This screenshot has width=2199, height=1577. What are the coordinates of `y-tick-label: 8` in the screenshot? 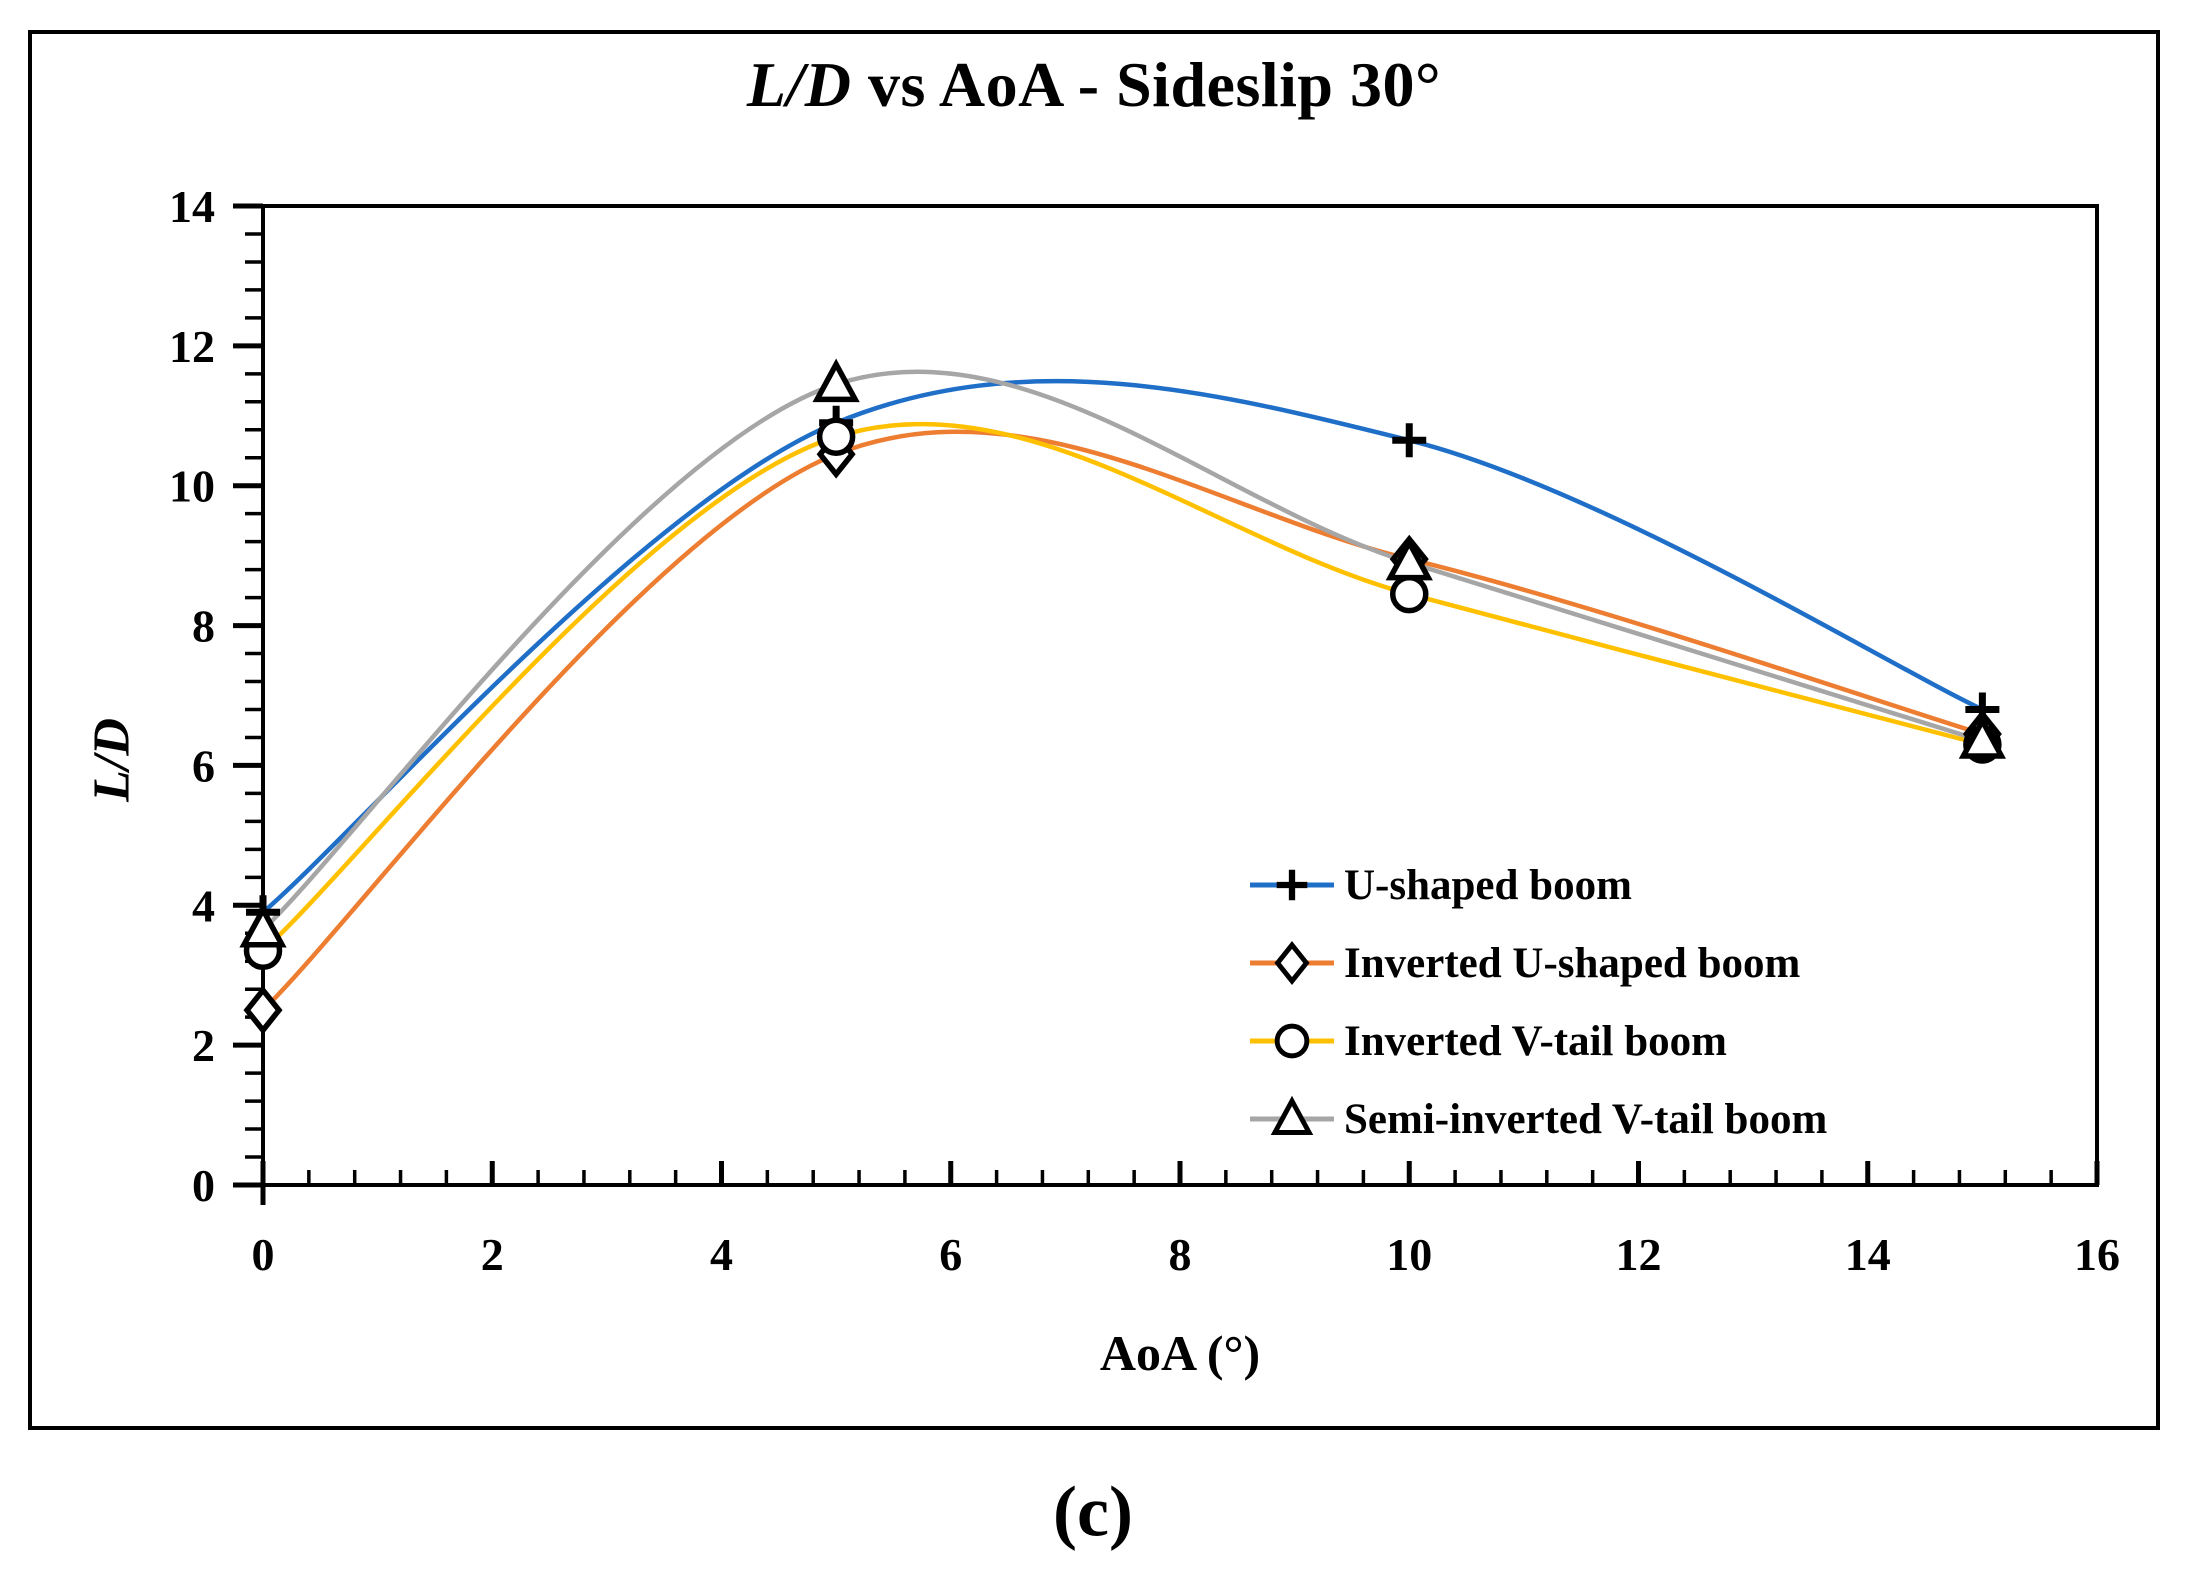 It's located at (203, 626).